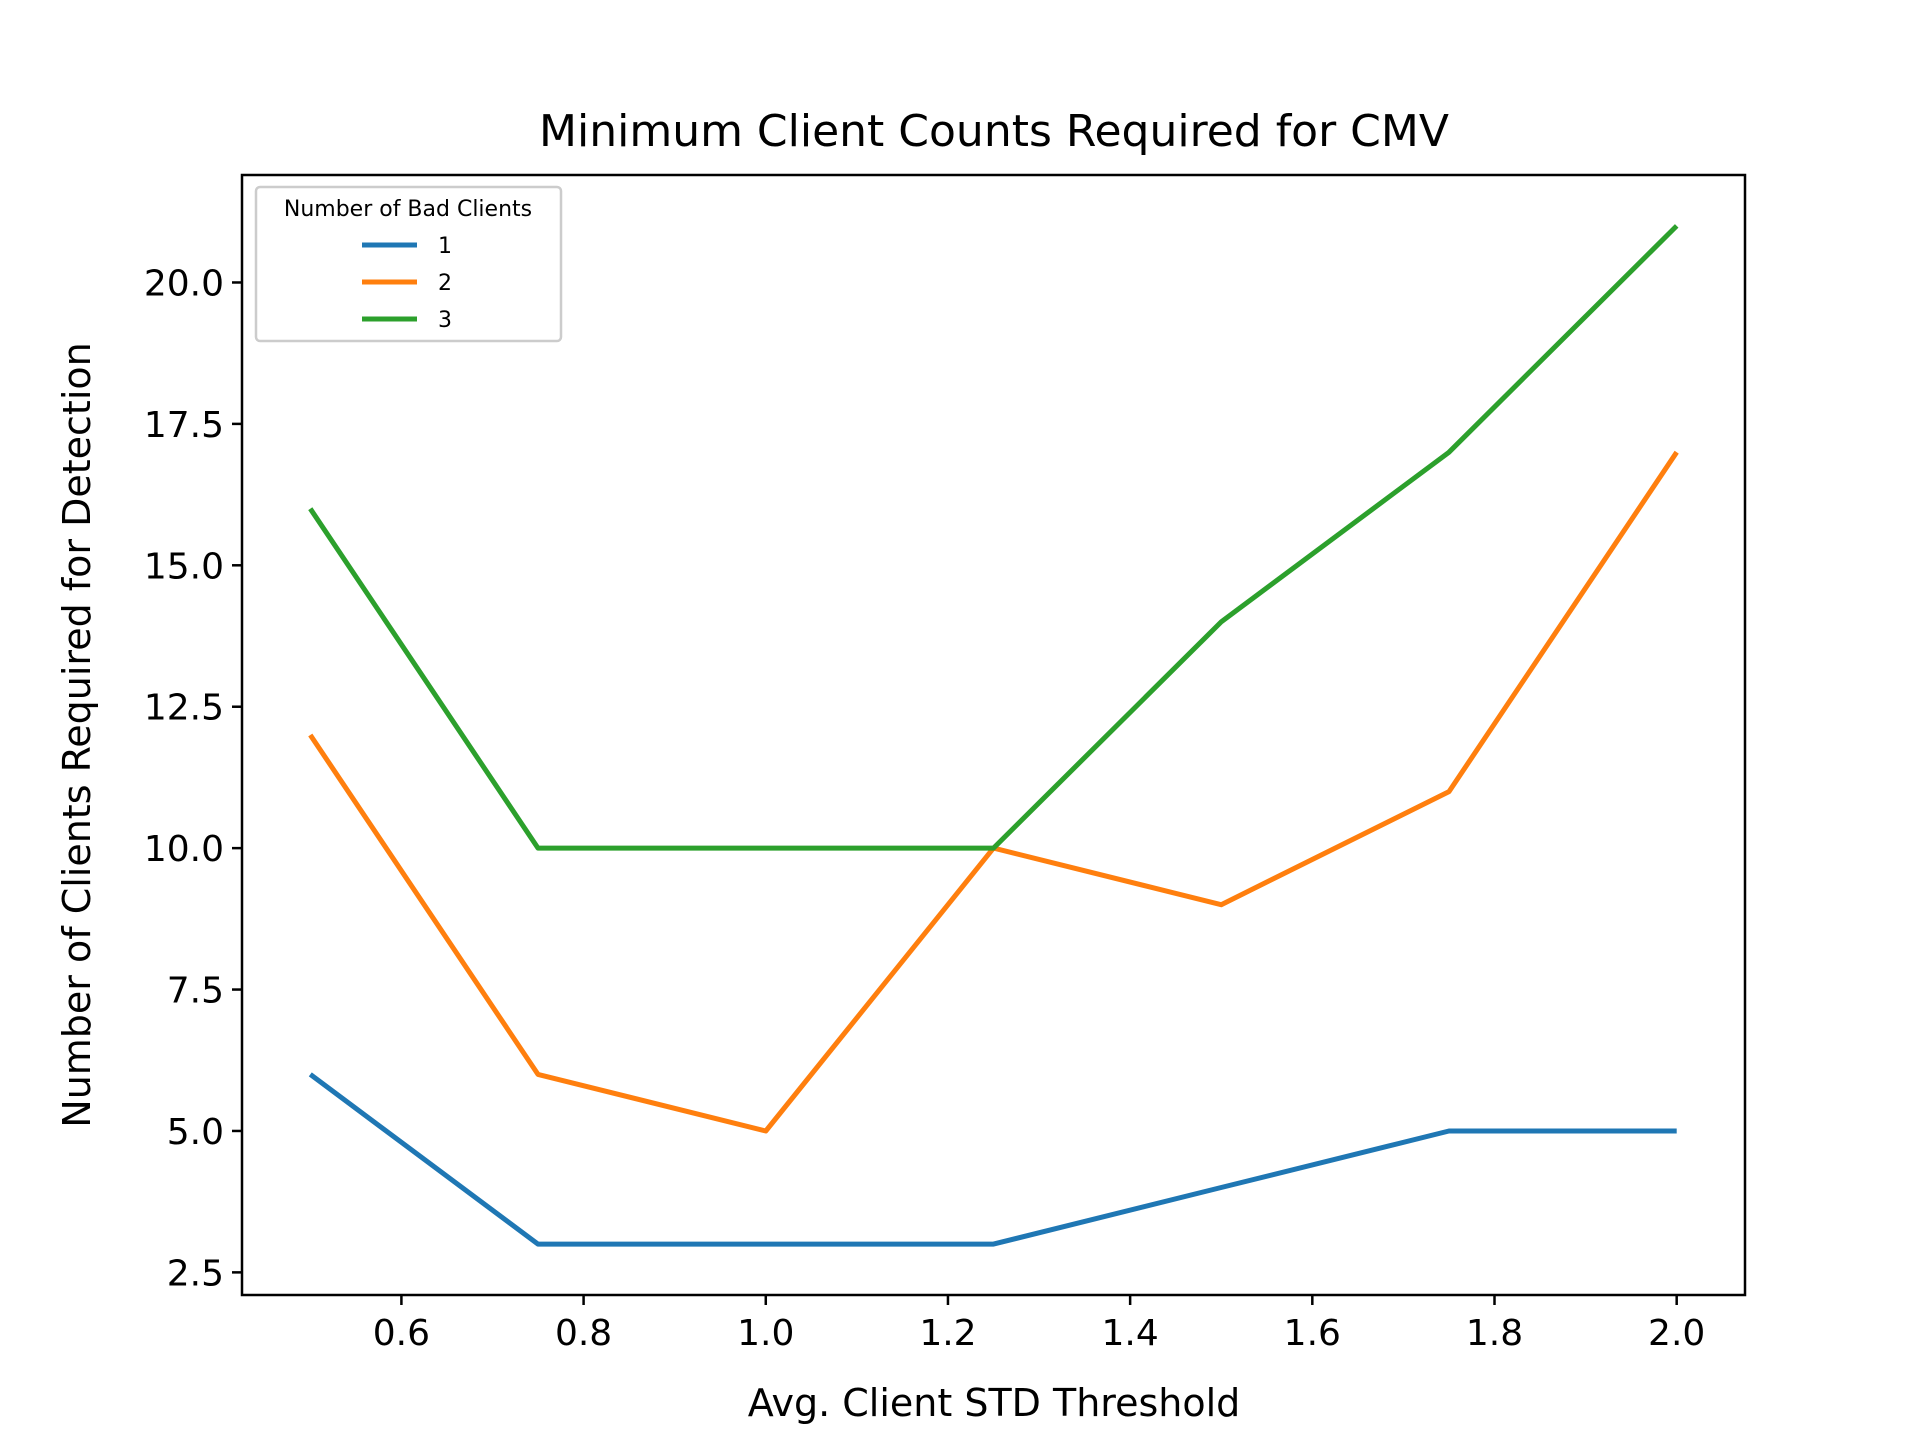  I want to click on y-tick-label: 5.0, so click(195, 1132).